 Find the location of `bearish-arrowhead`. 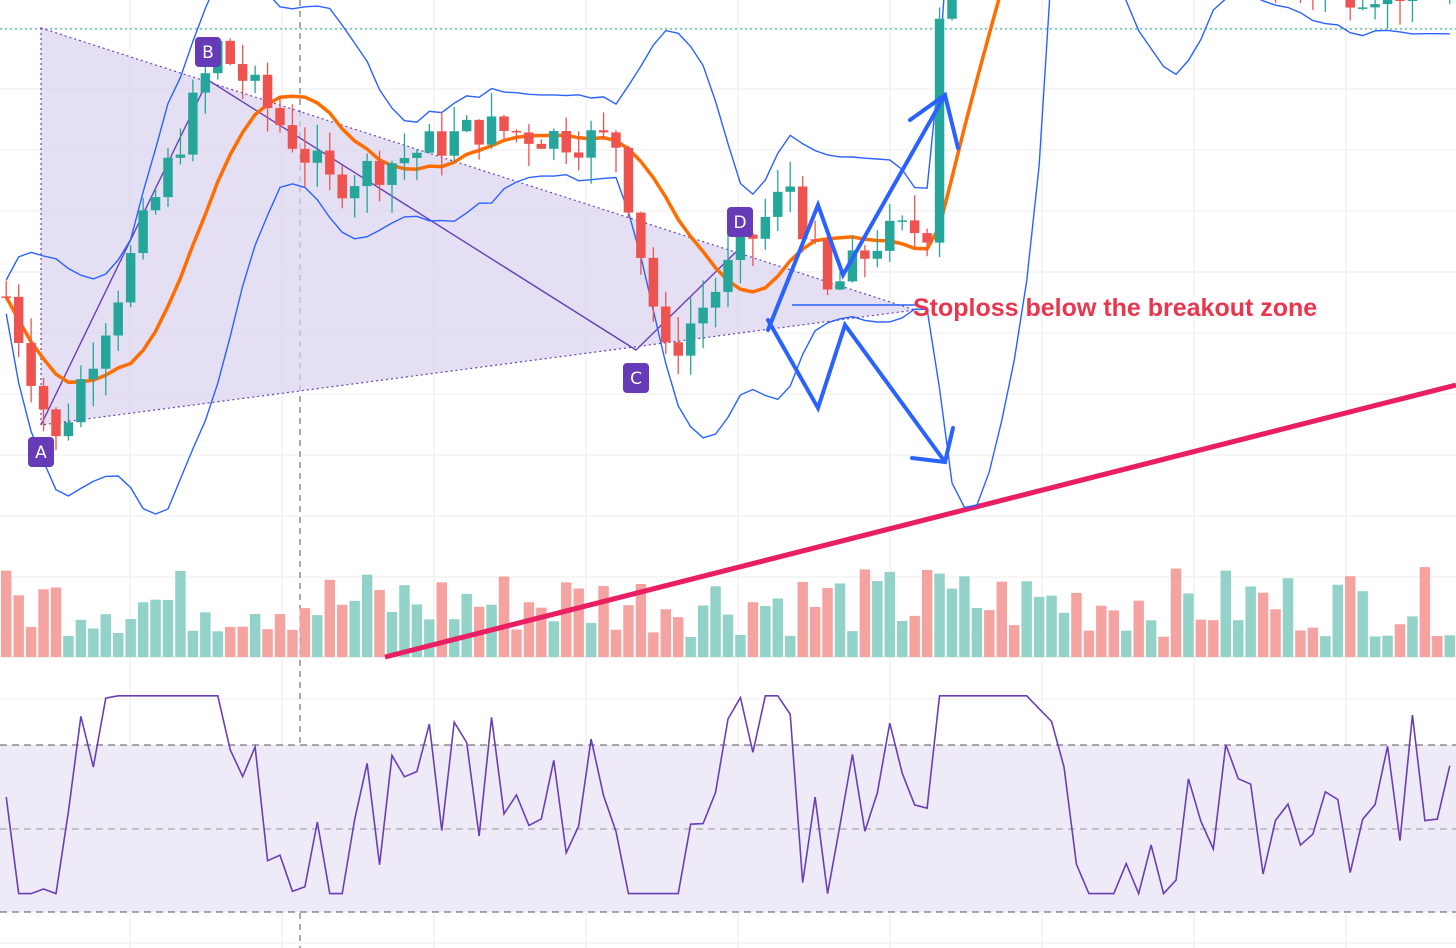

bearish-arrowhead is located at coordinates (932, 445).